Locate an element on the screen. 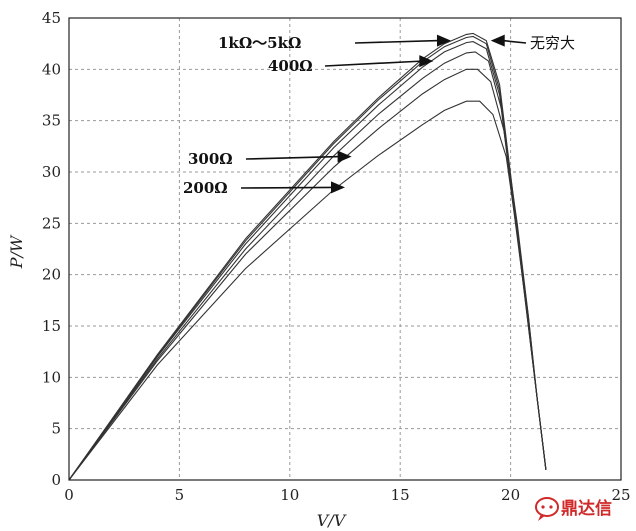 This screenshot has width=636, height=531. x-tick-label: 15 is located at coordinates (400, 495).